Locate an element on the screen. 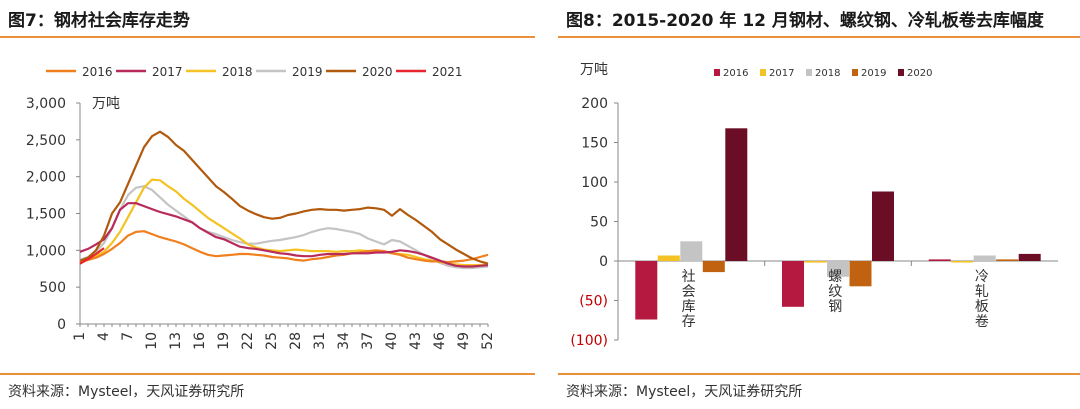  x-tick-label: 4 is located at coordinates (104, 336).